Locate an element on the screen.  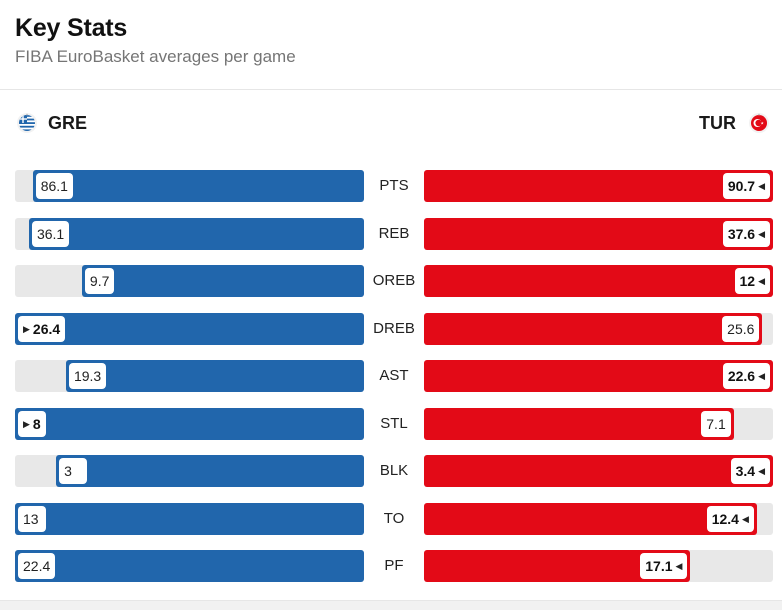
gre-value-text: 13 is located at coordinates (31, 518).